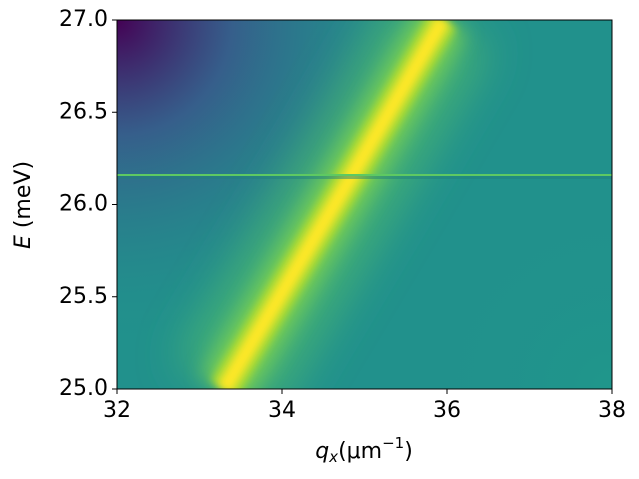 Image resolution: width=639 pixels, height=479 pixels. What do you see at coordinates (282, 410) in the screenshot?
I see `x-tick-label: 34` at bounding box center [282, 410].